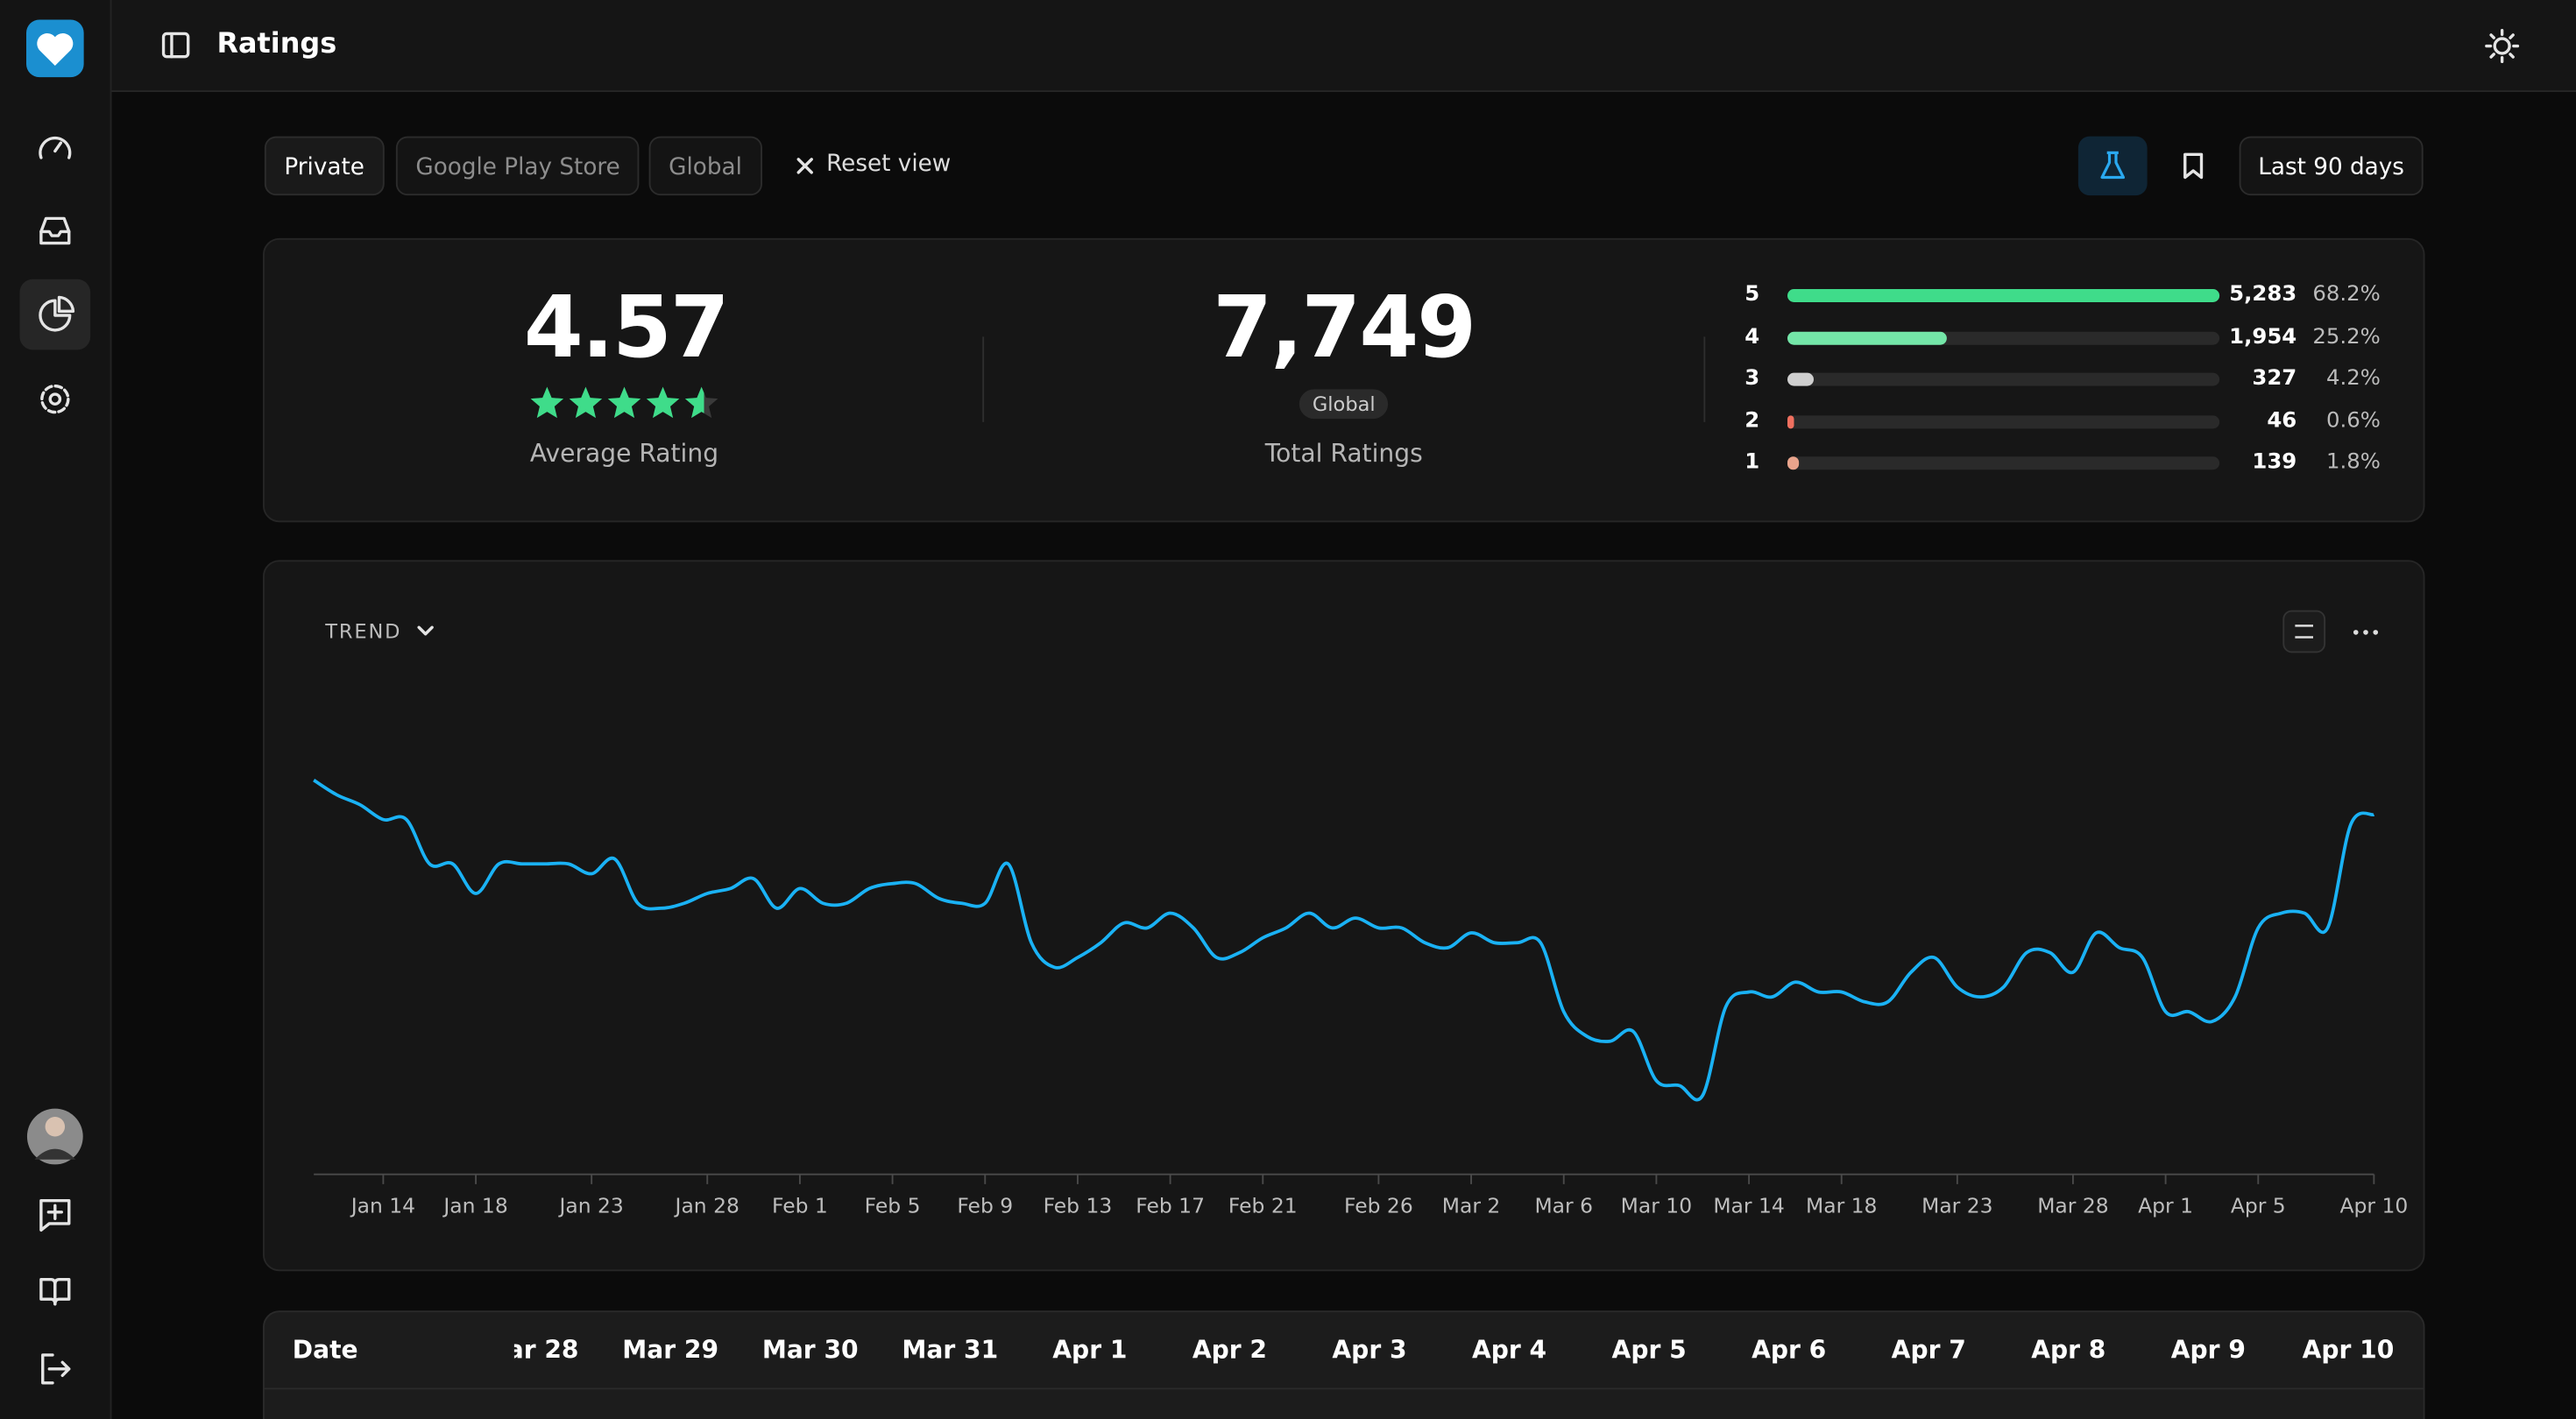  I want to click on table-column-header: Mar 28, so click(546, 1350).